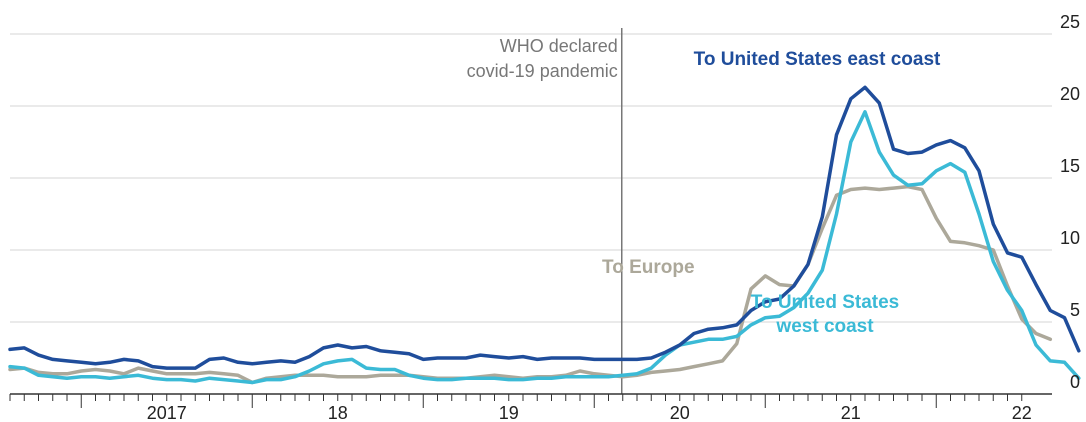 This screenshot has height=422, width=1086. Describe the element at coordinates (1070, 238) in the screenshot. I see `y-tick-label-10: 10` at that location.